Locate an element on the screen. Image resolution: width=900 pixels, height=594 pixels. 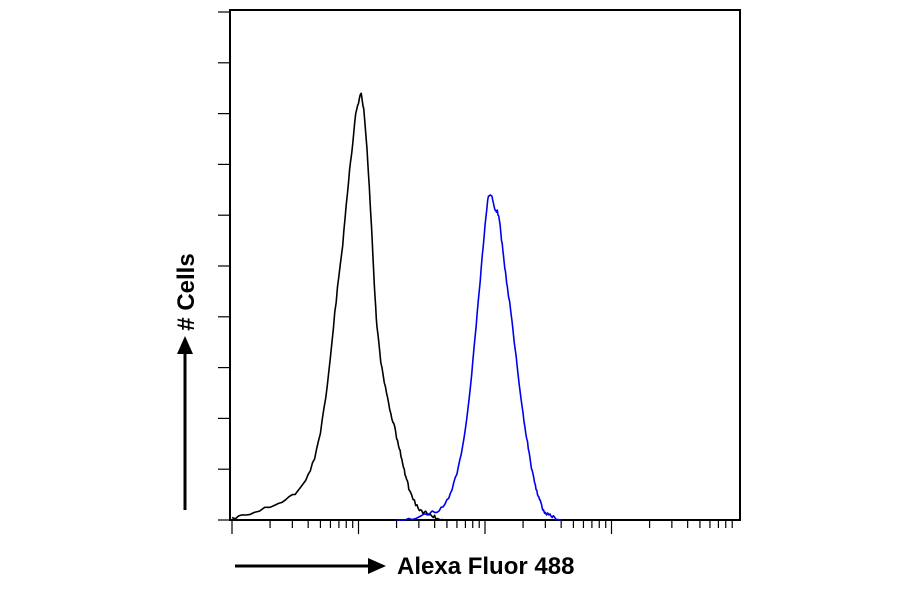
x-axis-ticks is located at coordinates (482, 527).